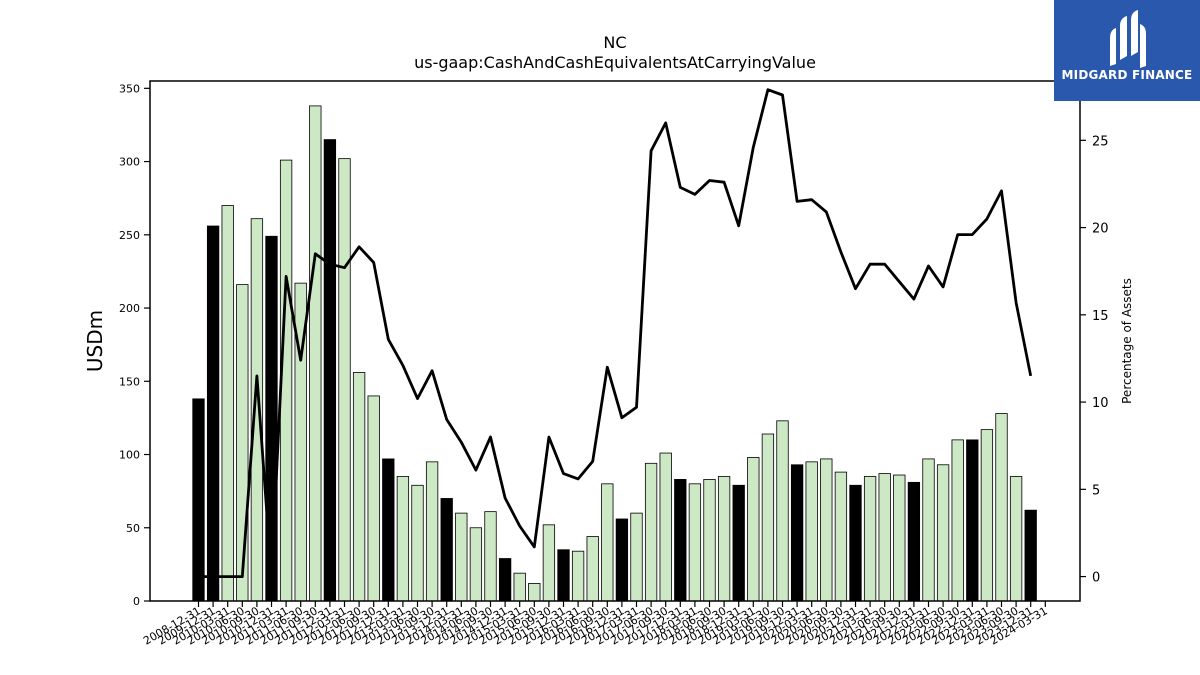 The image size is (1200, 675). What do you see at coordinates (1100, 141) in the screenshot?
I see `y2-tick-label: 25` at bounding box center [1100, 141].